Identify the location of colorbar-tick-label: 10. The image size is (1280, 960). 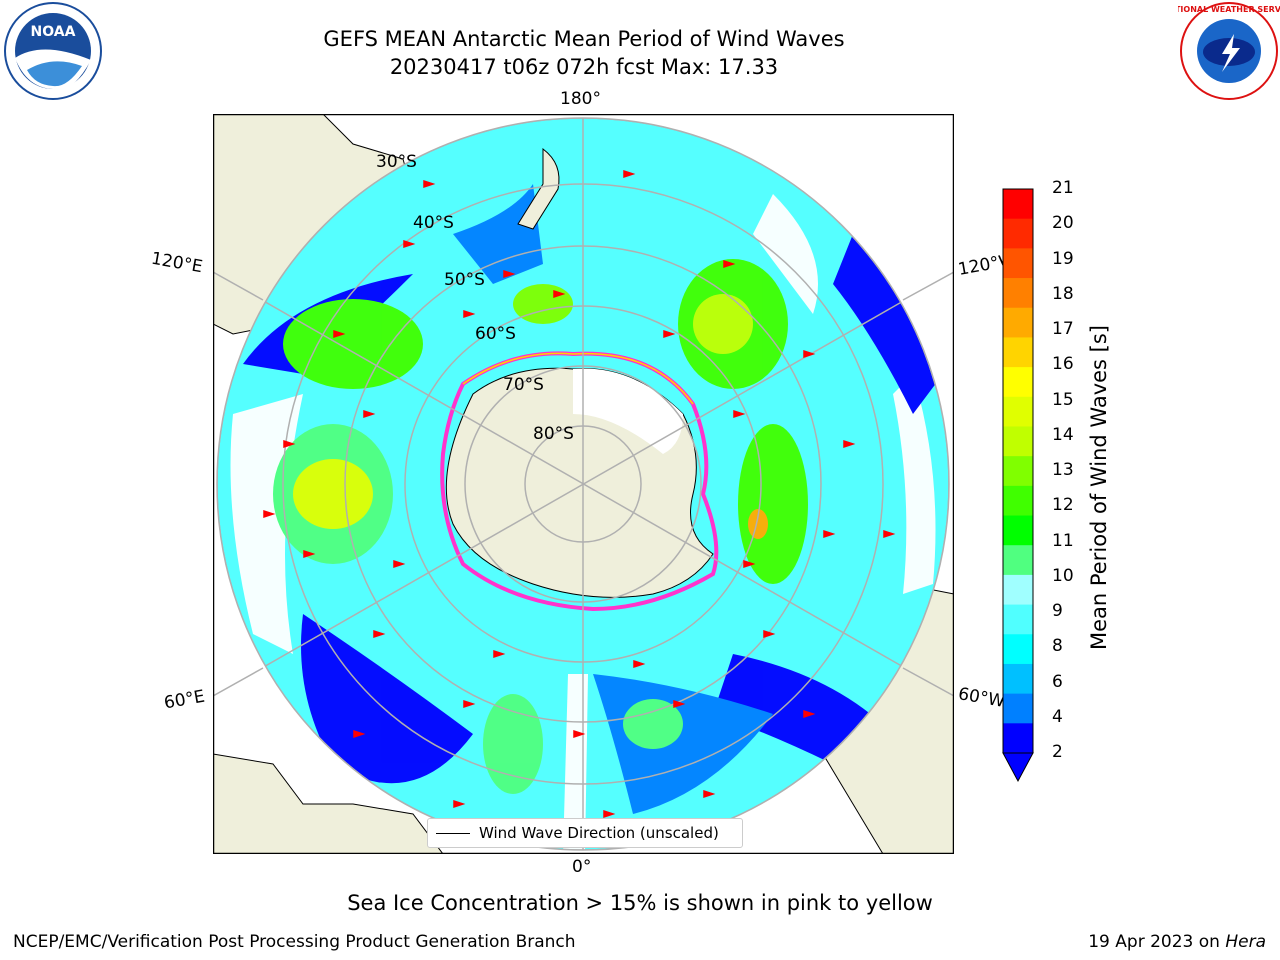
(1063, 575).